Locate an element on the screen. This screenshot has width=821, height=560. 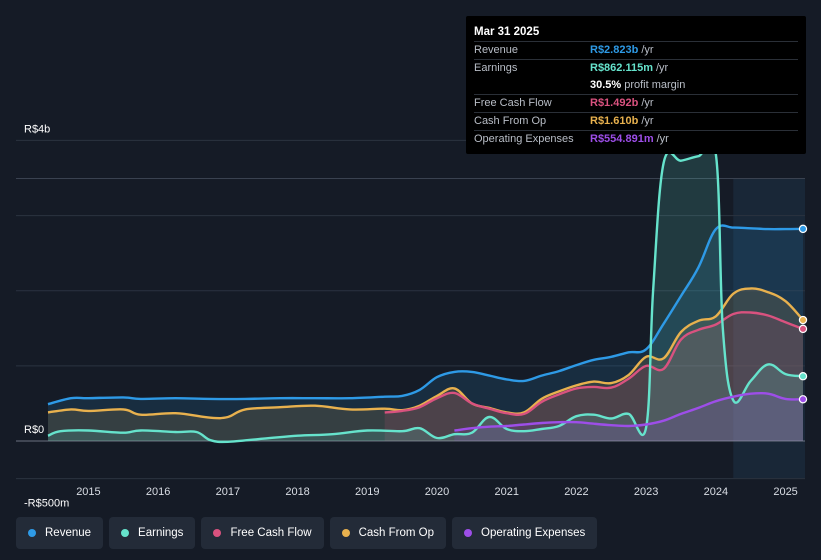
x-tick-label: 2020 is located at coordinates (437, 492).